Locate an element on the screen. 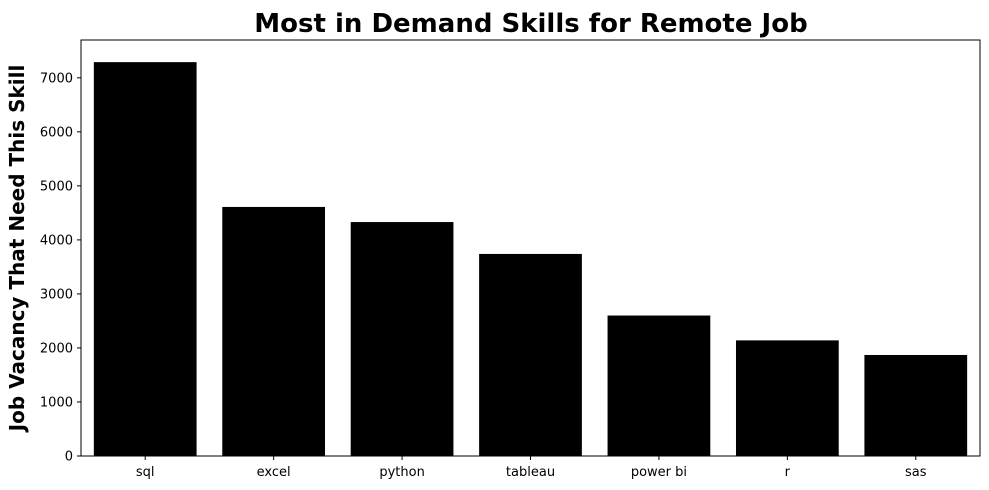  y-tick-label: 0 is located at coordinates (69, 457).